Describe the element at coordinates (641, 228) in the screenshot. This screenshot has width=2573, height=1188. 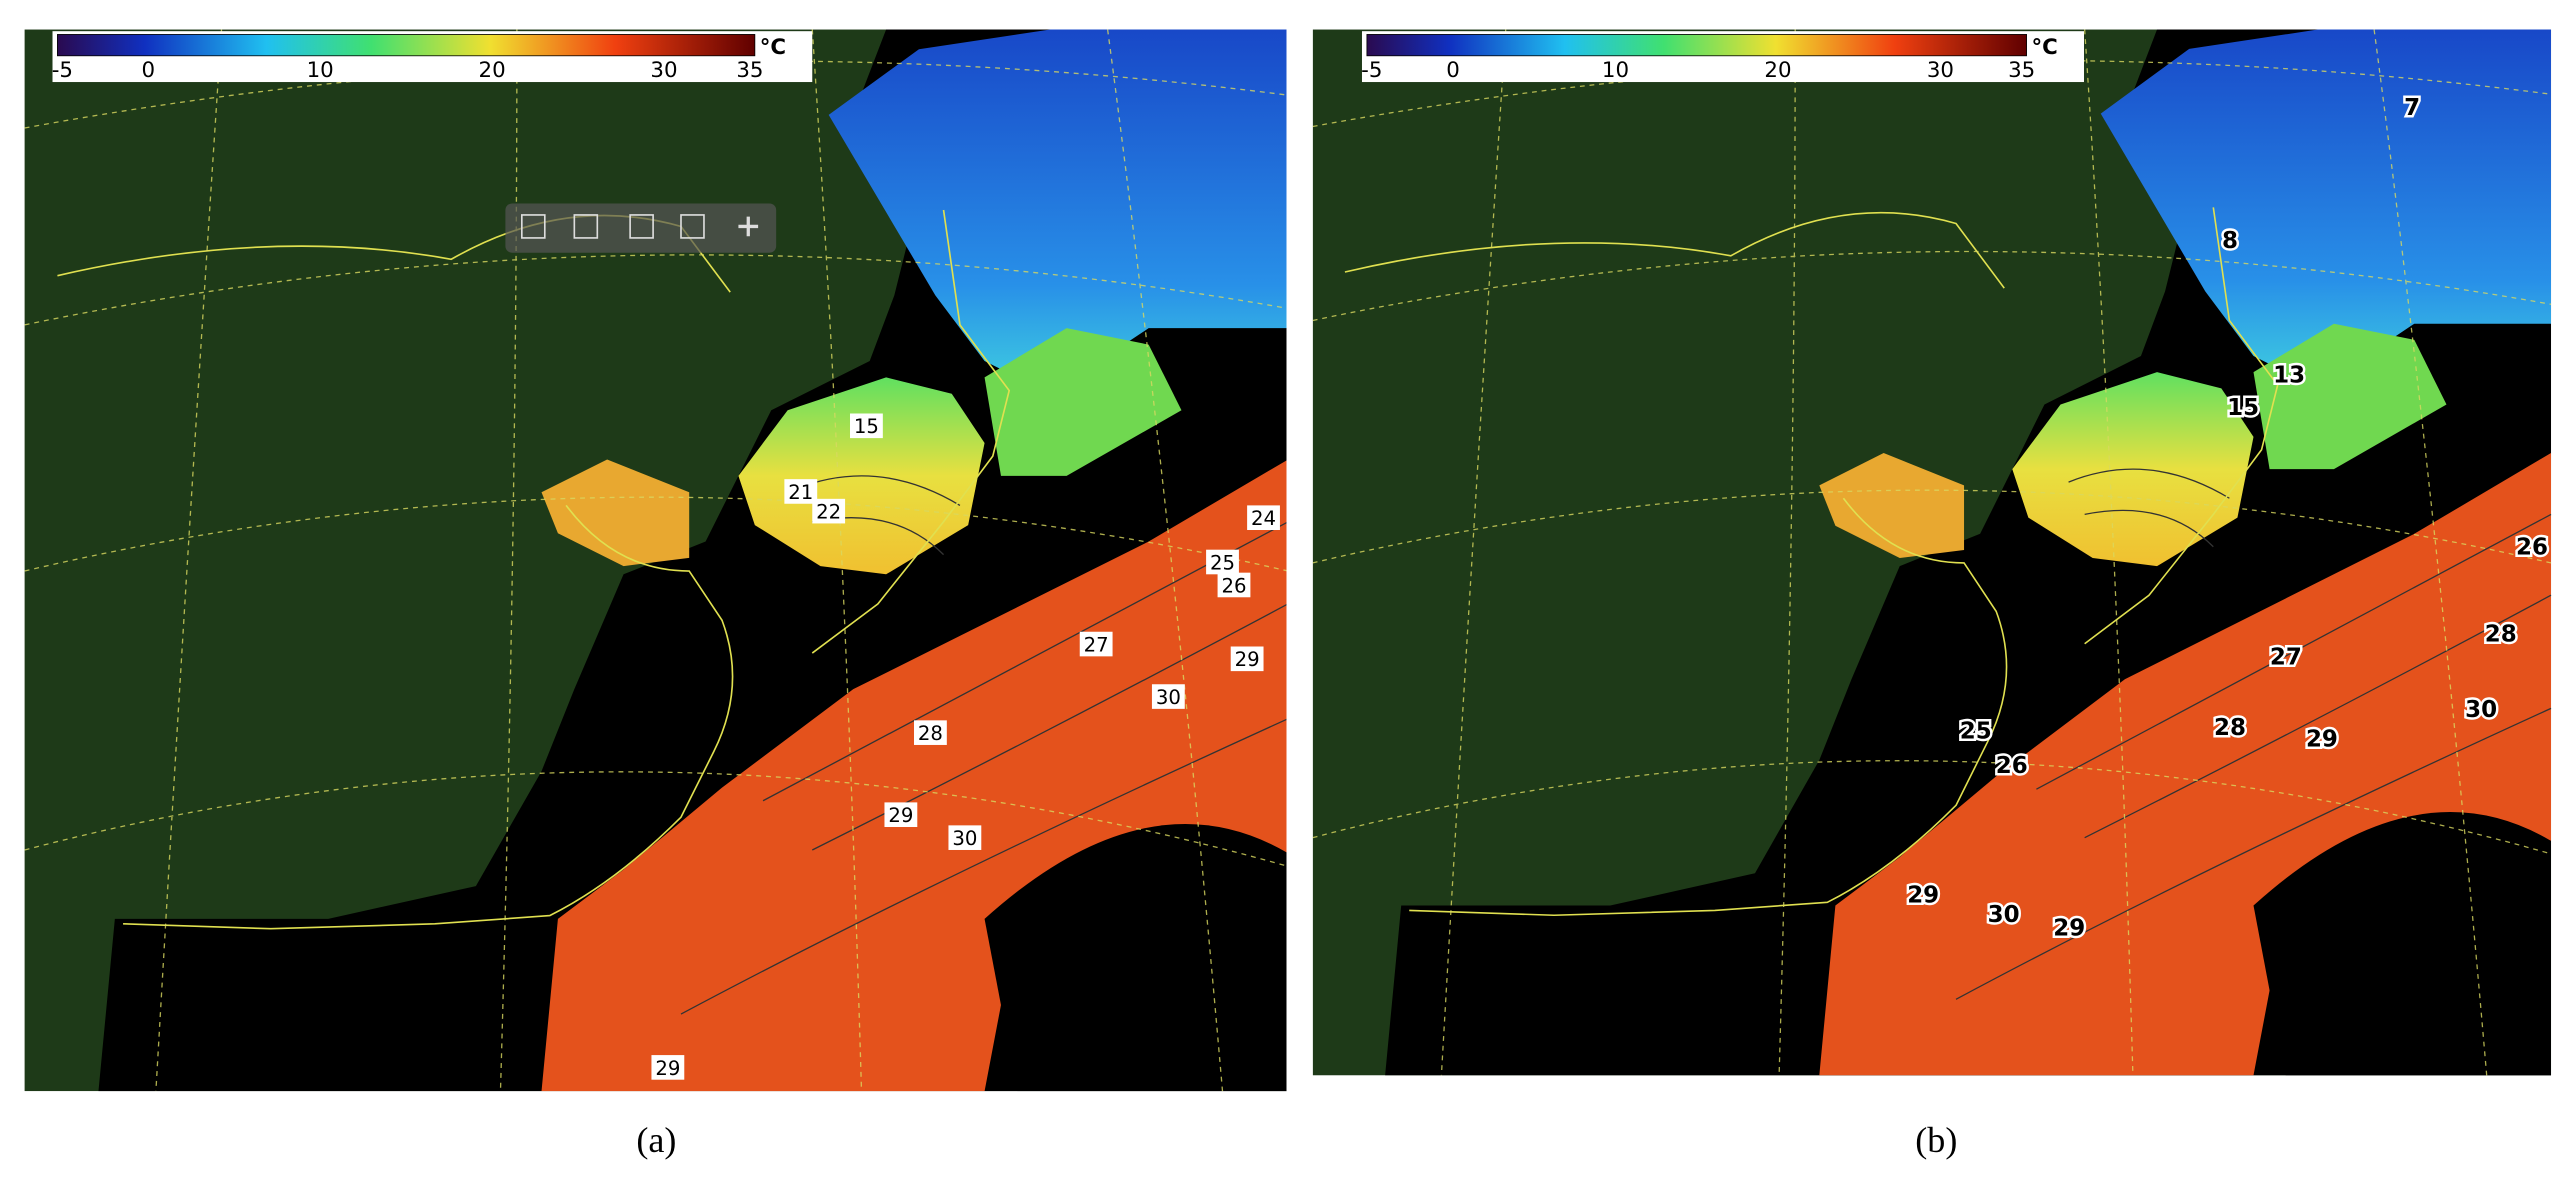
I see `toolbar` at that location.